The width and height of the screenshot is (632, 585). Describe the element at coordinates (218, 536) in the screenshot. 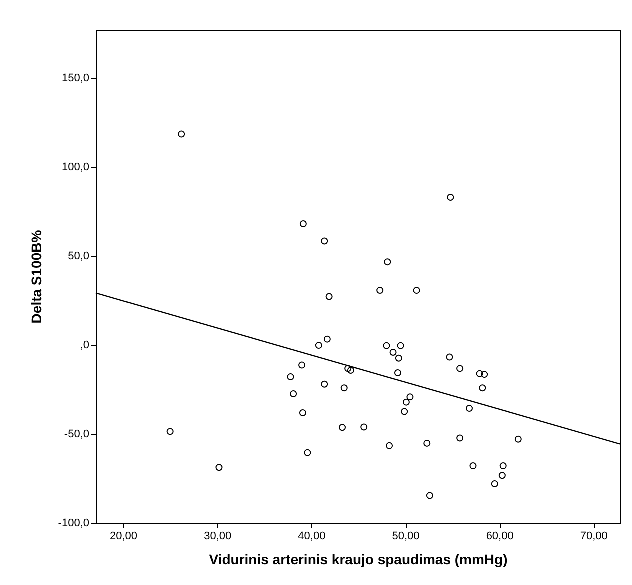

I see `x-tick-label: 30,00` at that location.